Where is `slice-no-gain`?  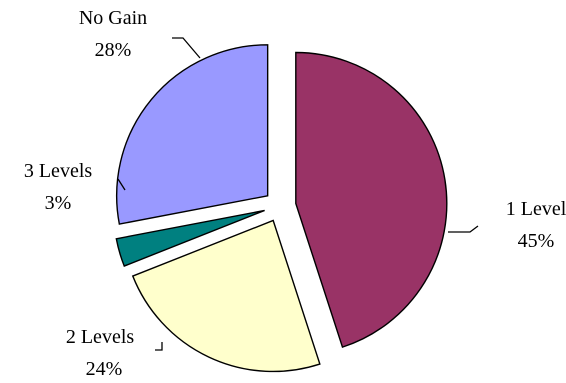 slice-no-gain is located at coordinates (192, 134).